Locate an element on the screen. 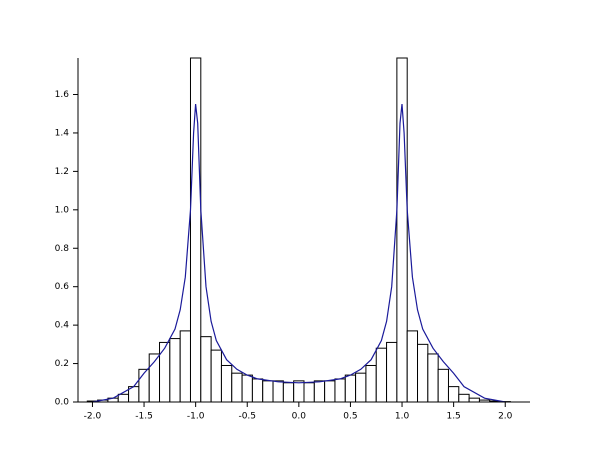  y-tick-label: 0.0 is located at coordinates (62, 403).